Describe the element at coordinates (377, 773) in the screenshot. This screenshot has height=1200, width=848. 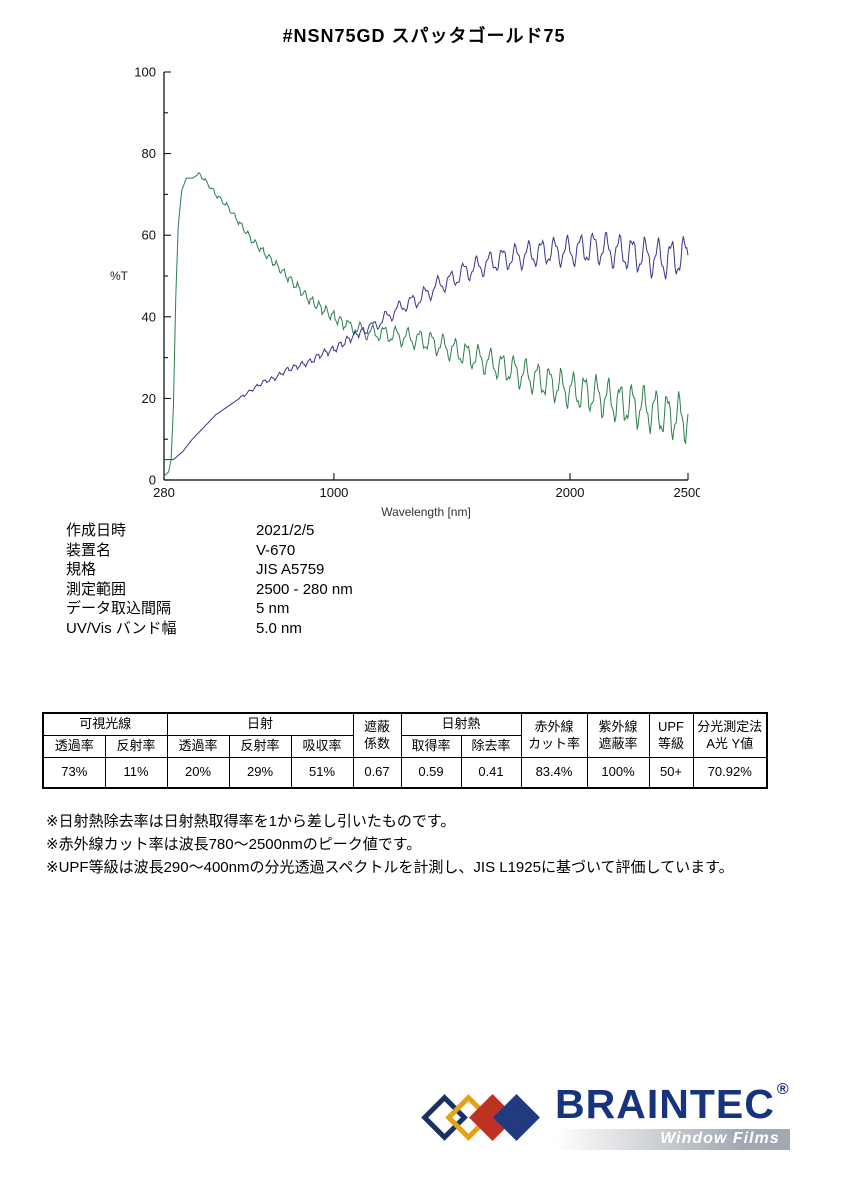
I see `value-shading-coefficient: 0.67` at that location.